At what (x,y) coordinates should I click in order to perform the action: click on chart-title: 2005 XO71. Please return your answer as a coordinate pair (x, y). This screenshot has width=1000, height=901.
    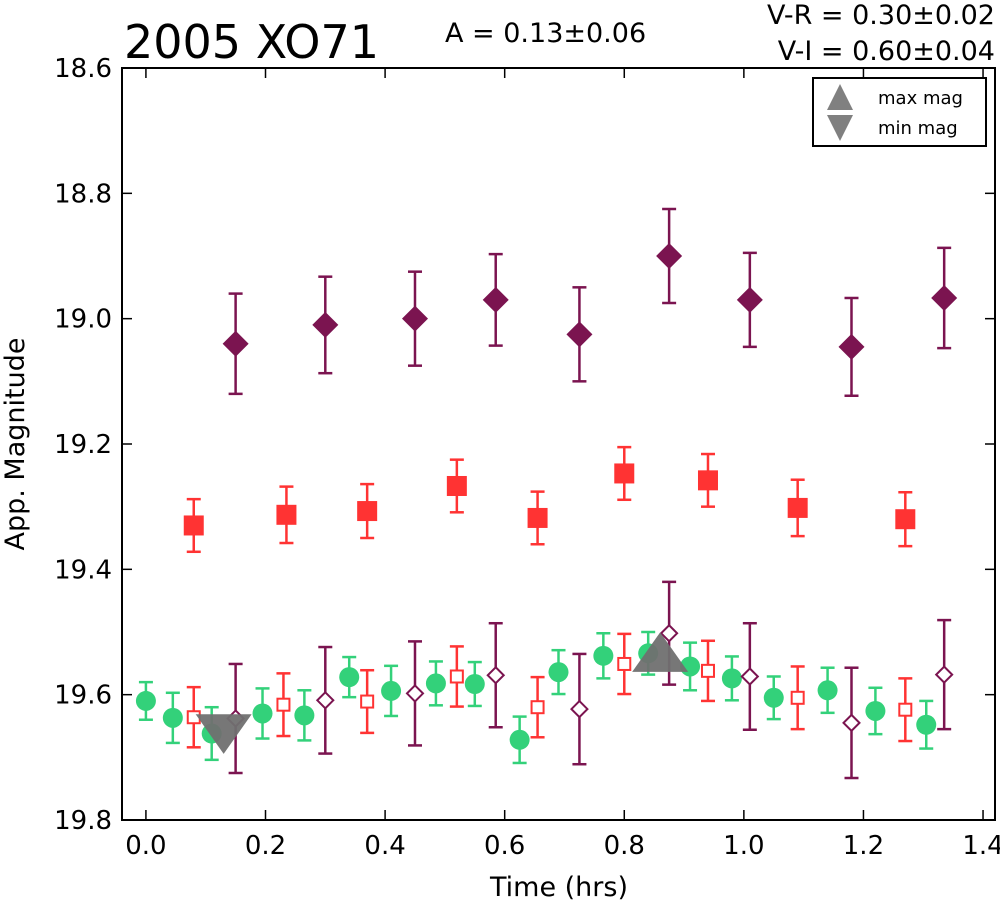
    Looking at the image, I should click on (251, 42).